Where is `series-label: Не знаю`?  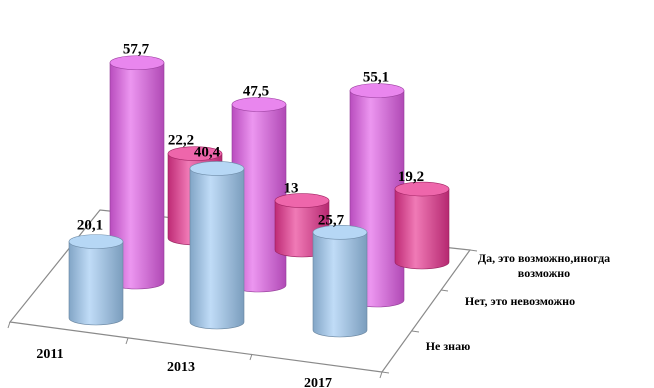 series-label: Не знаю is located at coordinates (448, 346).